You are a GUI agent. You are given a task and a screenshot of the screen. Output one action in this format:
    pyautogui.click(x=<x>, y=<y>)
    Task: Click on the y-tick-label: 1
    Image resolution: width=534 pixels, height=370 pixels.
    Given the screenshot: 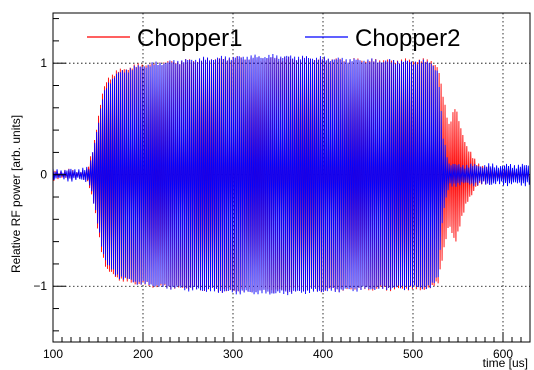 What is the action you would take?
    pyautogui.click(x=43, y=63)
    